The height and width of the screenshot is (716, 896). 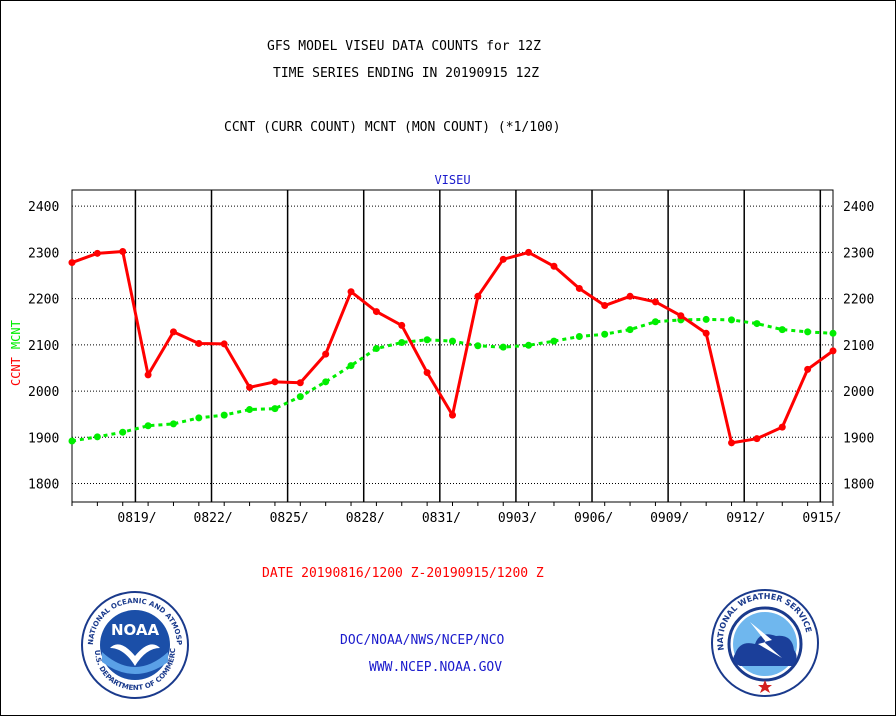 What do you see at coordinates (365, 518) in the screenshot?
I see `x-tick-label: 0828/` at bounding box center [365, 518].